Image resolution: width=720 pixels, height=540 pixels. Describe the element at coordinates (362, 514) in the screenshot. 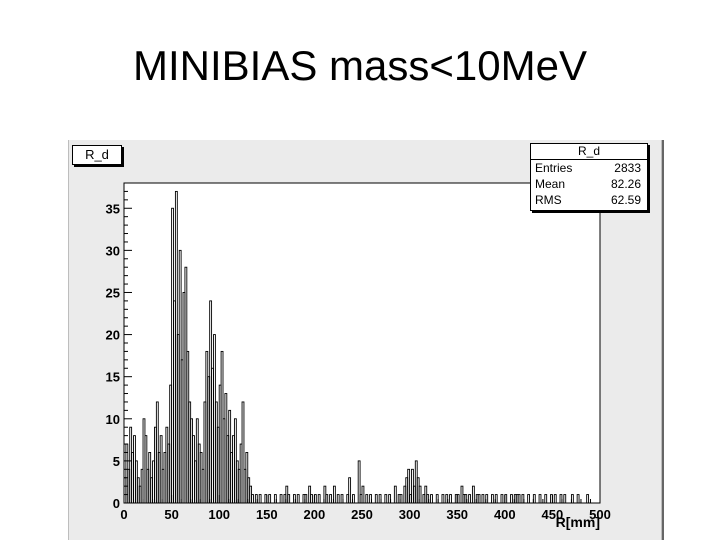

I see `x-tick-label: 250` at that location.